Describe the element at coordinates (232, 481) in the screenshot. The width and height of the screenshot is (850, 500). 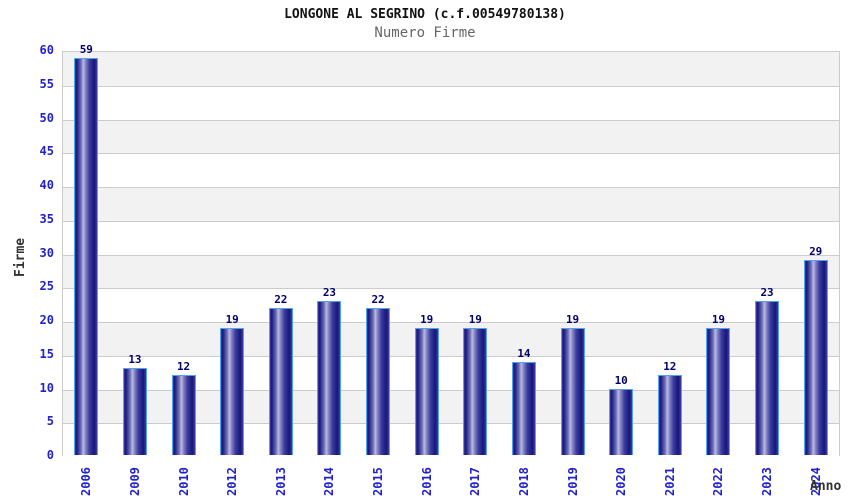
I see `x-tick-label: 2012` at that location.